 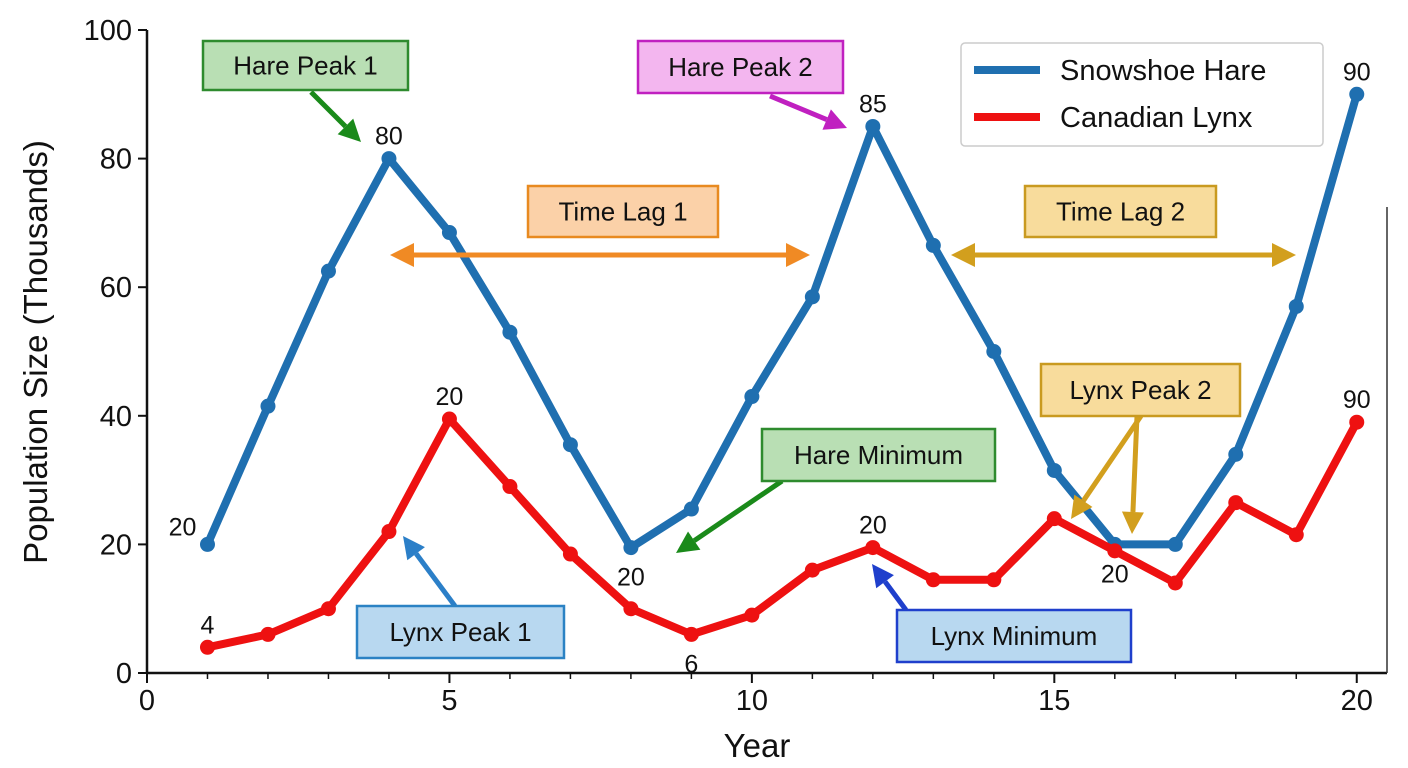 I want to click on data-label: 80, so click(x=389, y=137).